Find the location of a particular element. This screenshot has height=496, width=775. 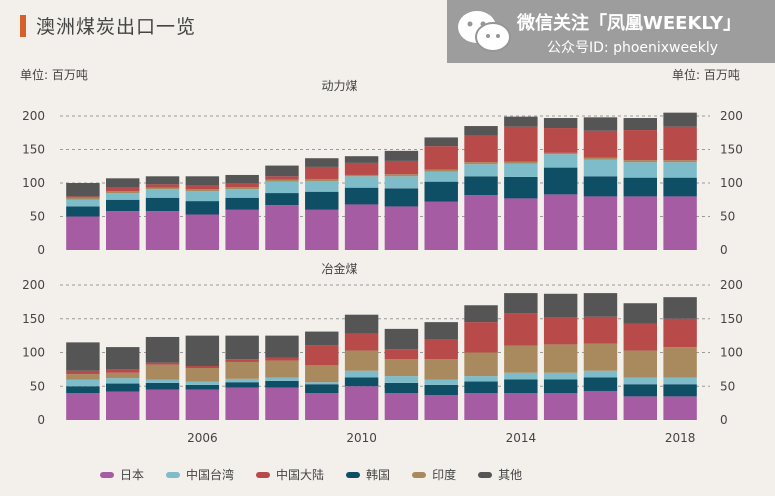

y-tick-label-left: 0 is located at coordinates (41, 420).